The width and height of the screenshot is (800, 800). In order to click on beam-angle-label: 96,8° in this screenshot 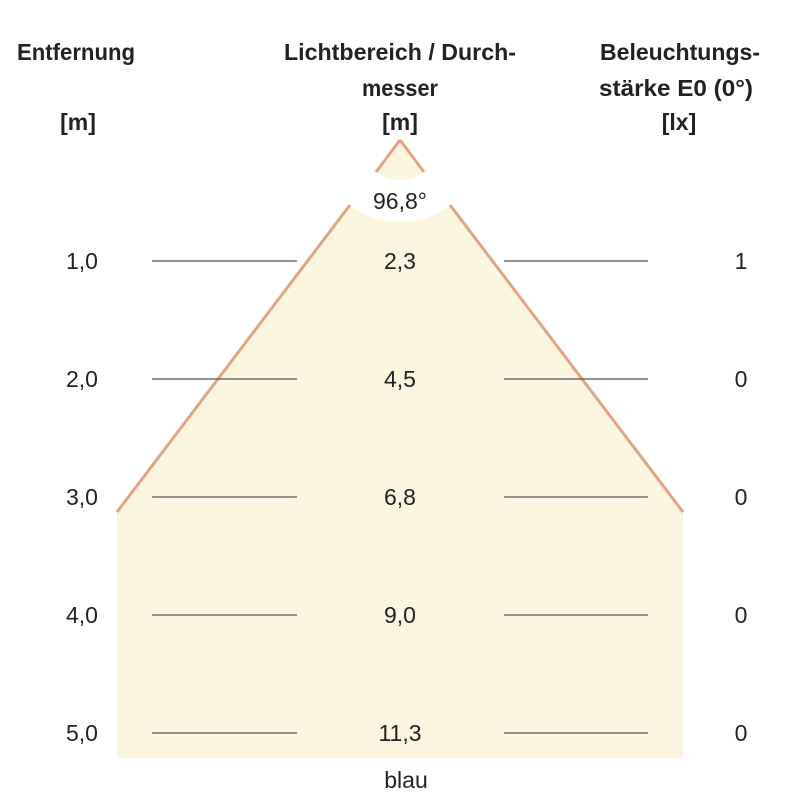, I will do `click(400, 201)`.